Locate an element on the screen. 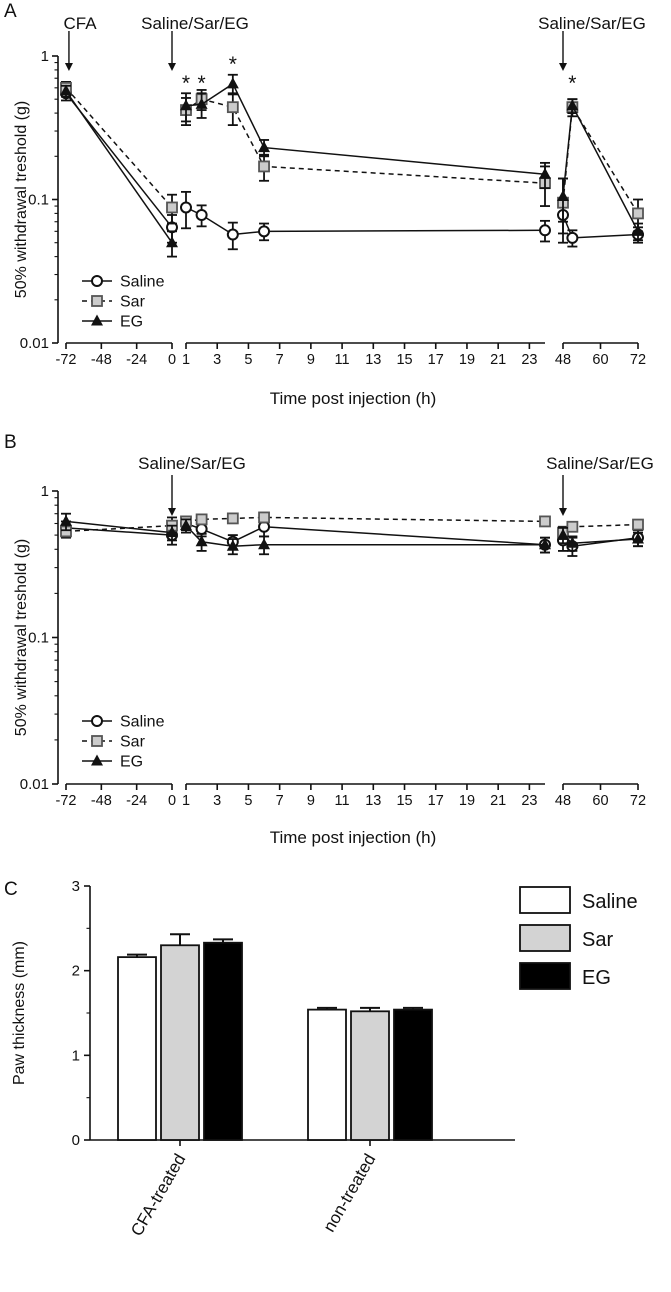 The width and height of the screenshot is (671, 1292). category-label: CFA-treated is located at coordinates (158, 1195).